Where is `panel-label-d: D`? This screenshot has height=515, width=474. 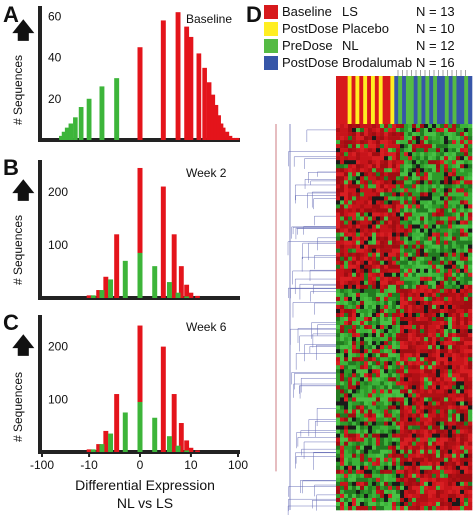
panel-label-d: D is located at coordinates (254, 14).